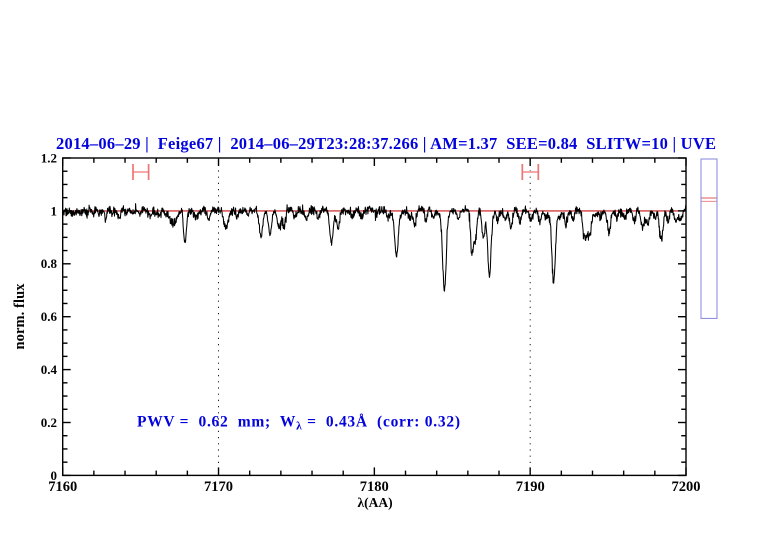 The width and height of the screenshot is (782, 542). Describe the element at coordinates (530, 487) in the screenshot. I see `svg-text: 7190` at that location.